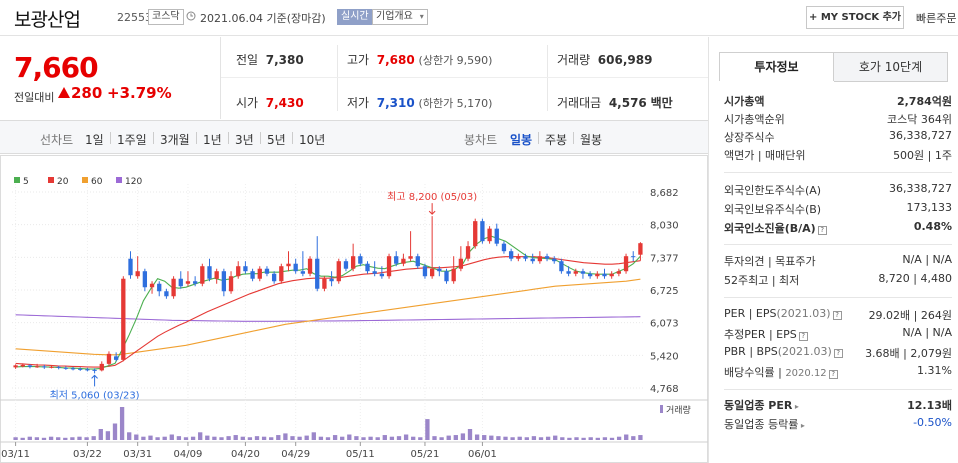 This screenshot has height=463, width=958. What do you see at coordinates (838, 333) in the screenshot?
I see `estimated-per-row: 추정PER | EPS? N/A | N/A` at bounding box center [838, 333].